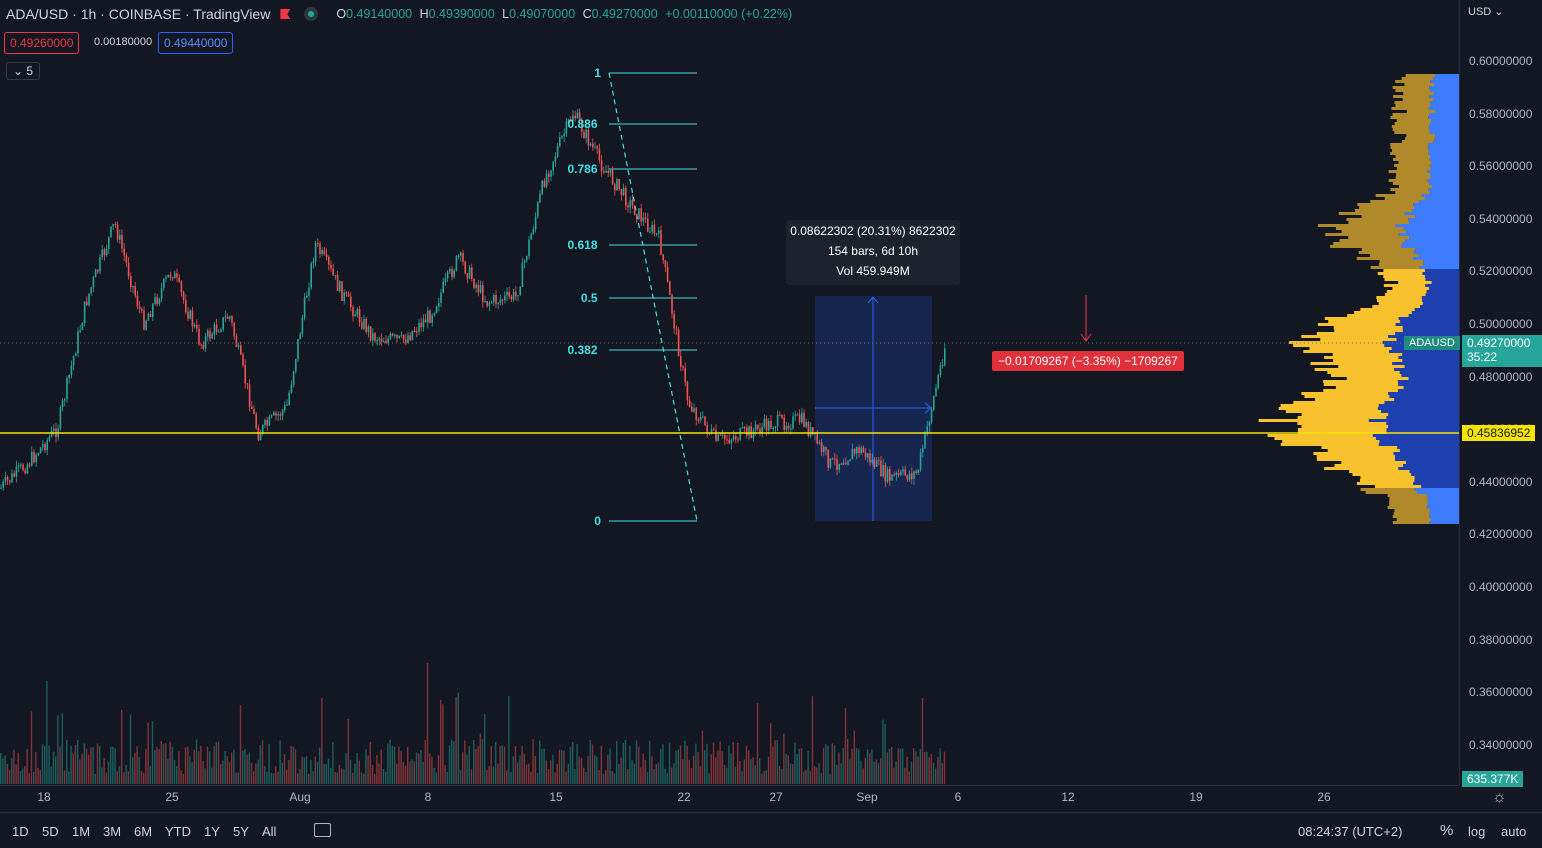  I want to click on log-toggle: log, so click(1477, 831).